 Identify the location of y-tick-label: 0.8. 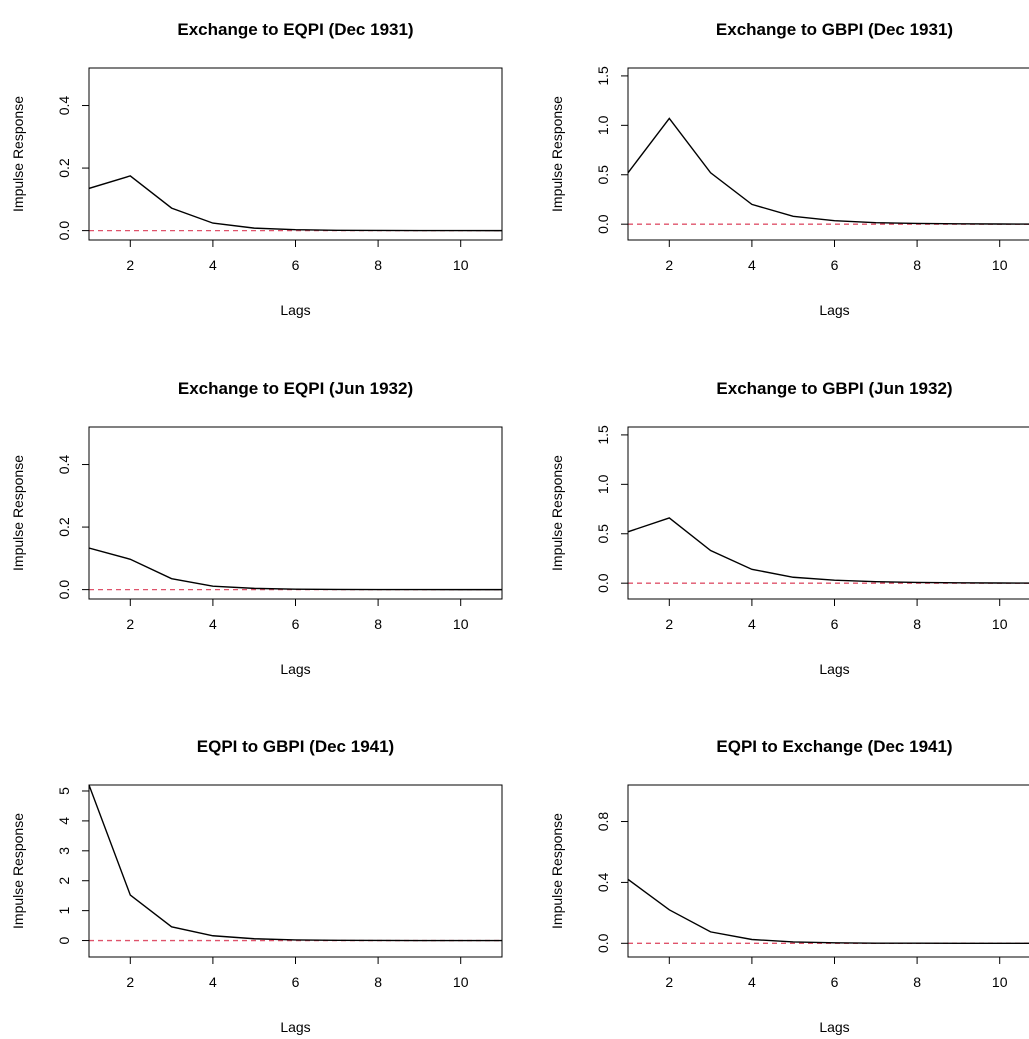
(603, 822).